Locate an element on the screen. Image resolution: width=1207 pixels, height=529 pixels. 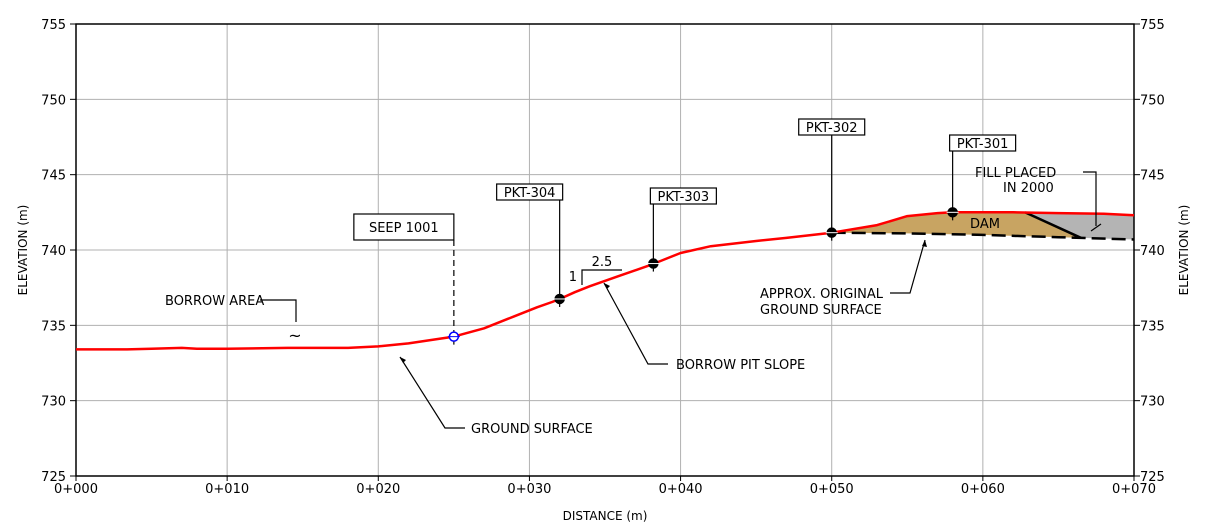
x-axis-title: DISTANCE (m) is located at coordinates (605, 516).